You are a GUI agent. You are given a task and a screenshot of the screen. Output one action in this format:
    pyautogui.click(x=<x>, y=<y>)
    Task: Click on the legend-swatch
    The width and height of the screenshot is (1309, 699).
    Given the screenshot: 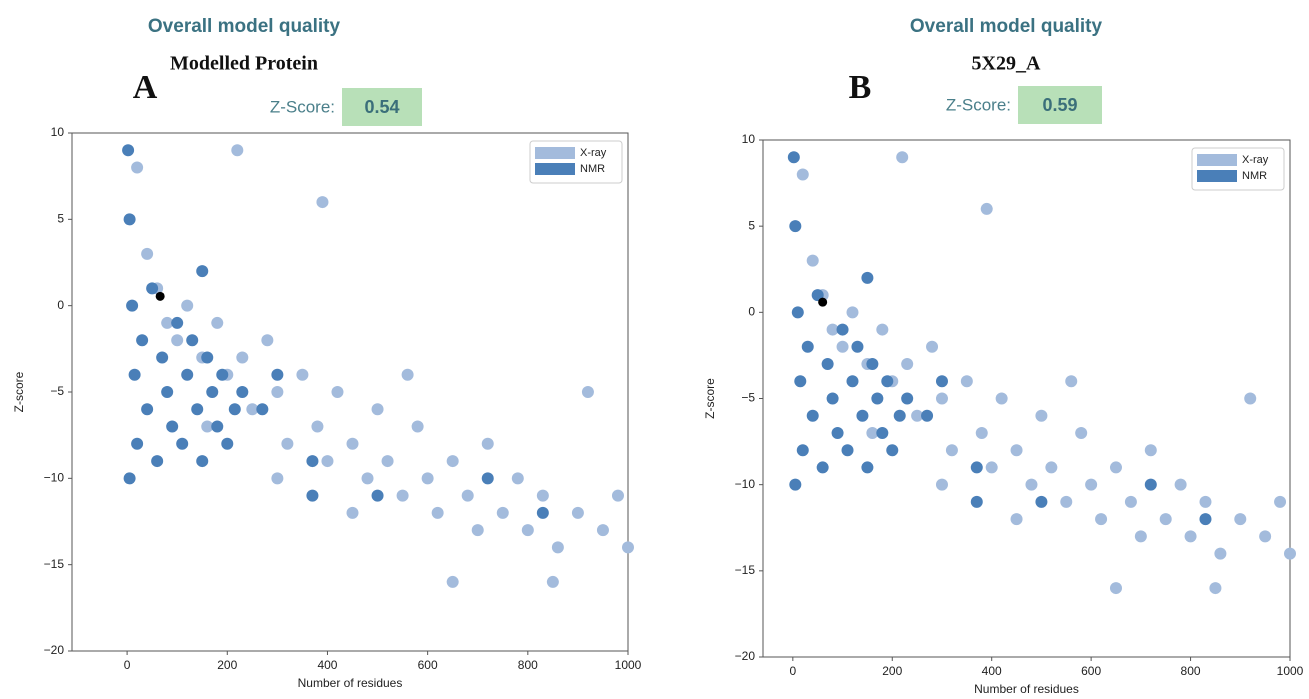 What is the action you would take?
    pyautogui.click(x=1217, y=160)
    